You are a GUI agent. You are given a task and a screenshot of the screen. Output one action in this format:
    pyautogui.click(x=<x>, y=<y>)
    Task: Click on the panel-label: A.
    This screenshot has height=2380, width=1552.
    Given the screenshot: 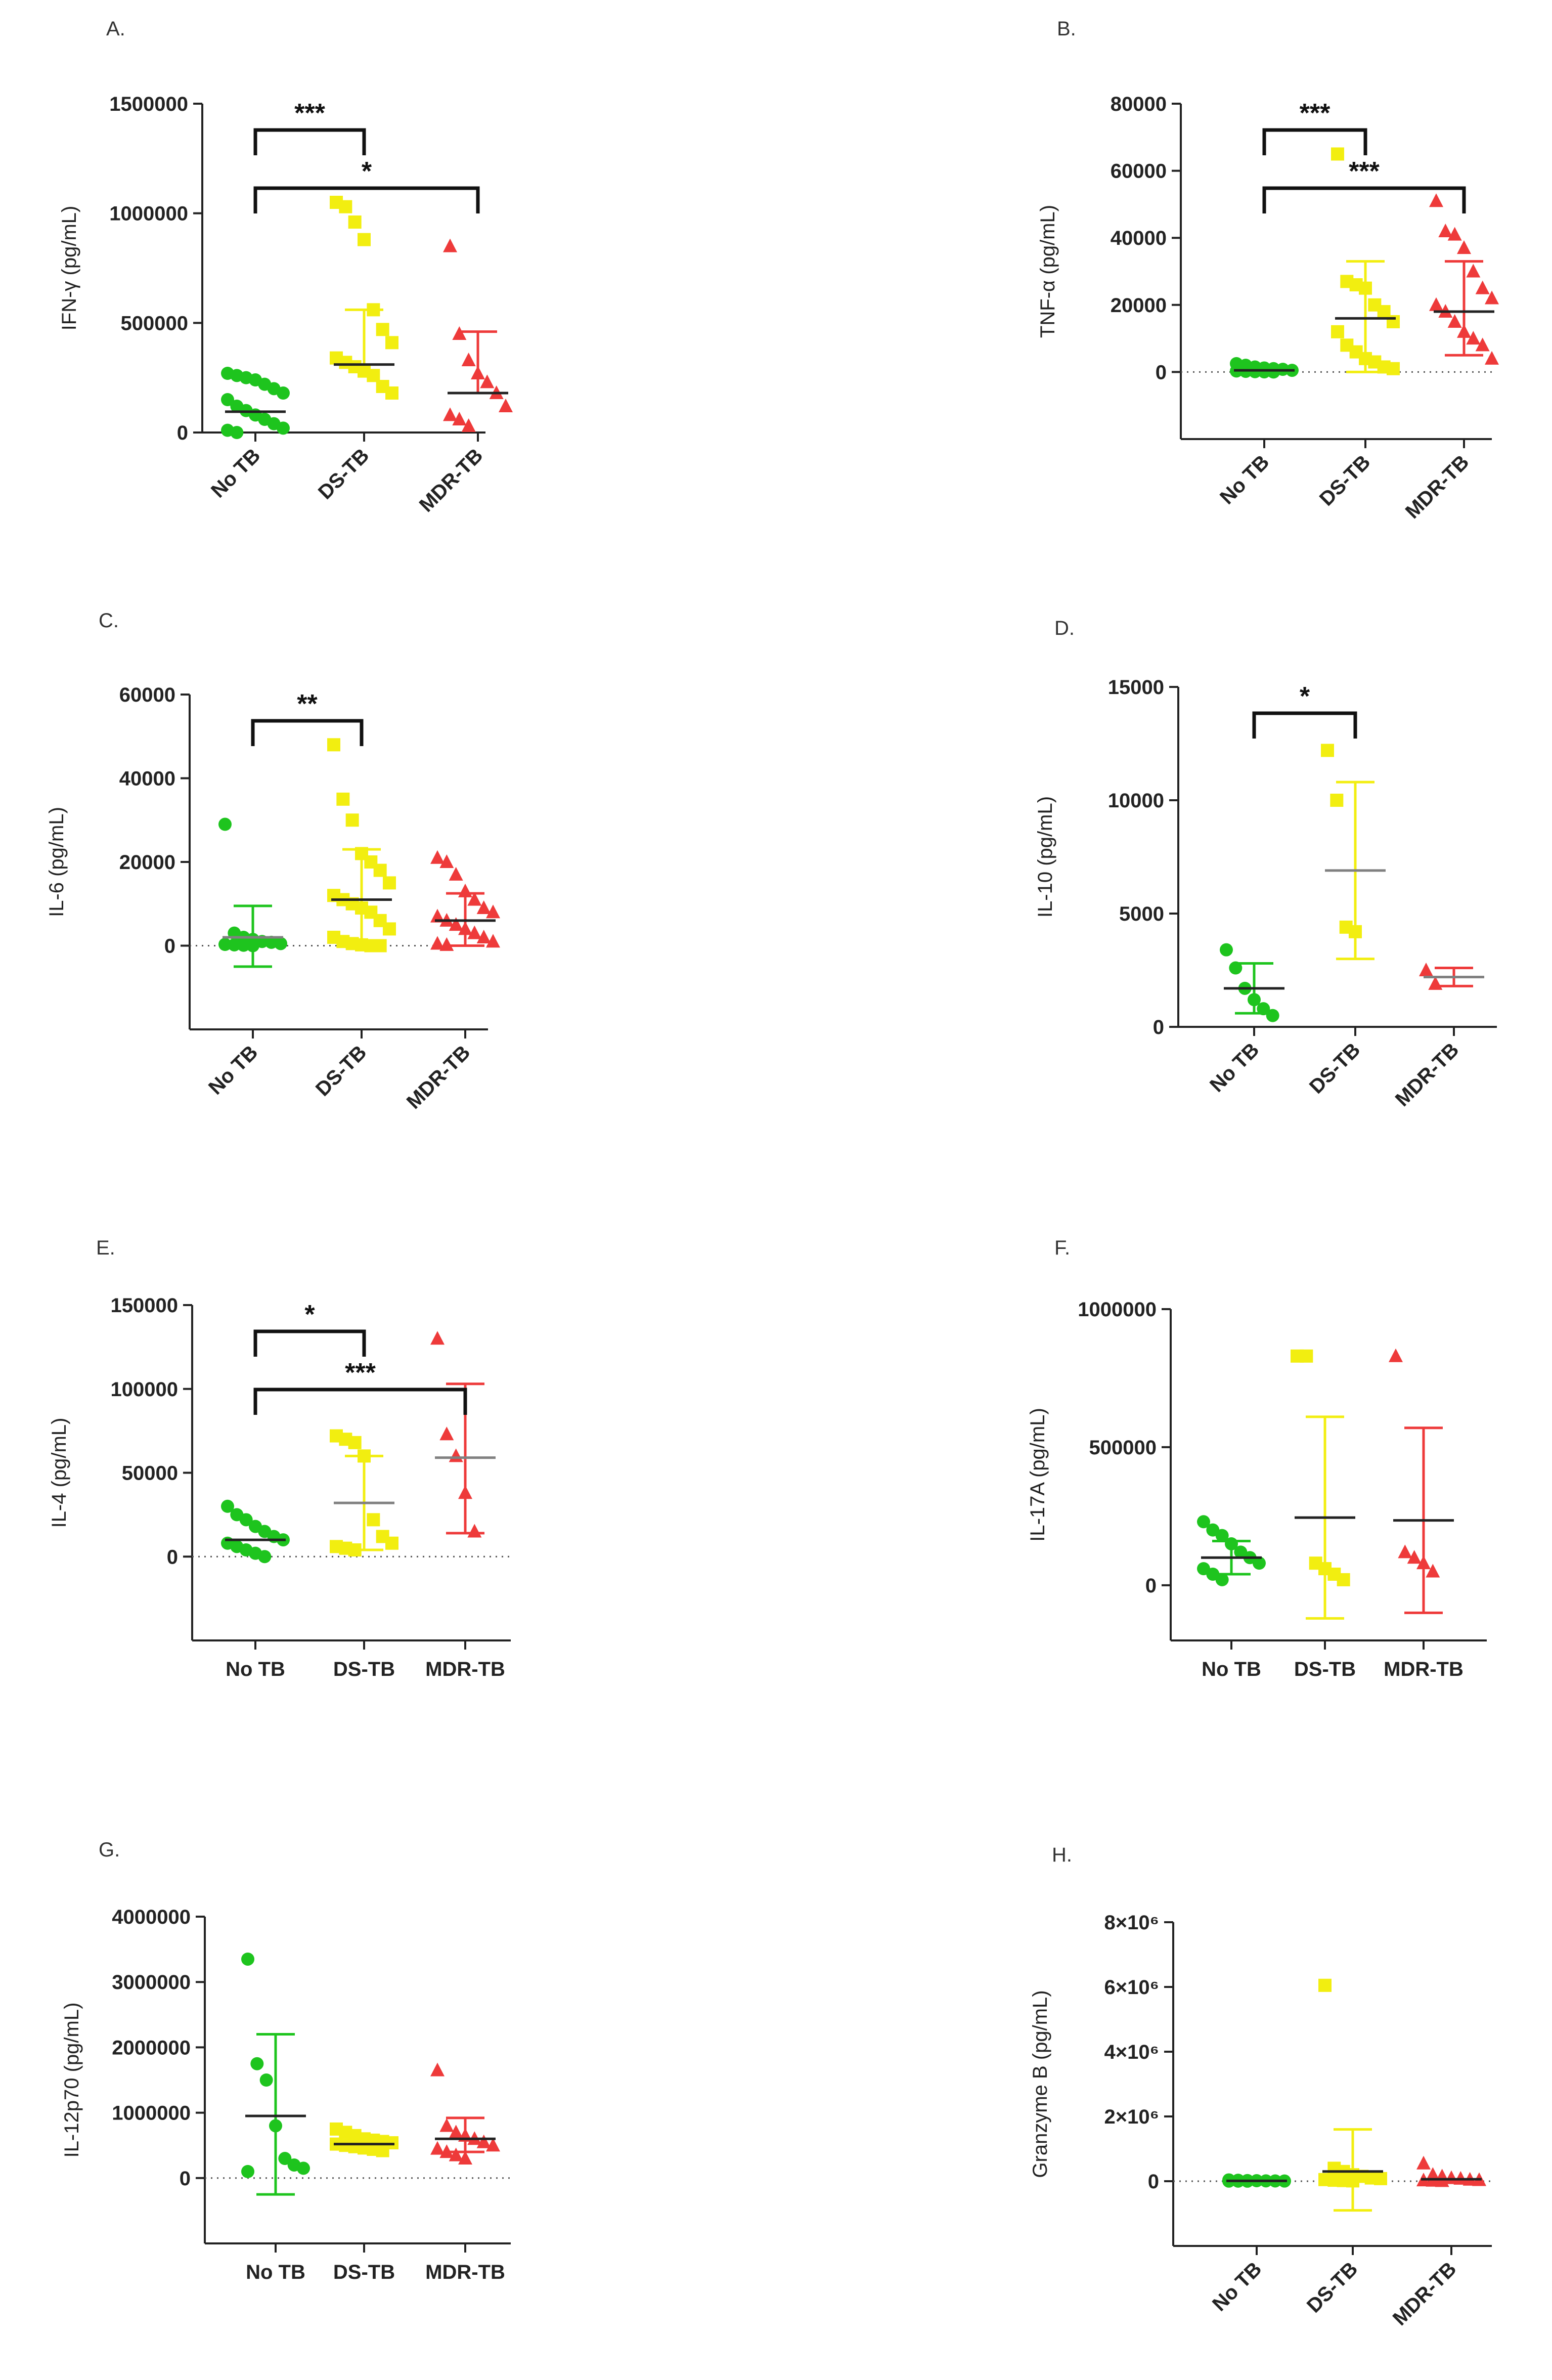 What is the action you would take?
    pyautogui.click(x=115, y=29)
    